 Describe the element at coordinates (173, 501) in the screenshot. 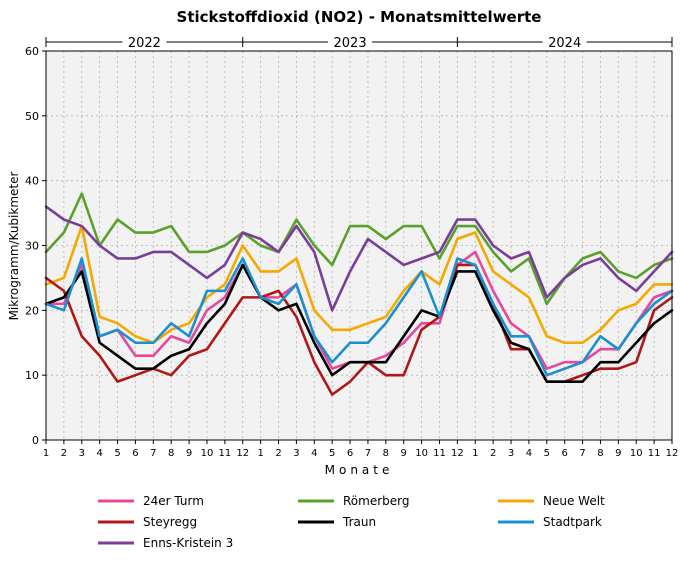

I see `legend-label: 24er Turm` at that location.